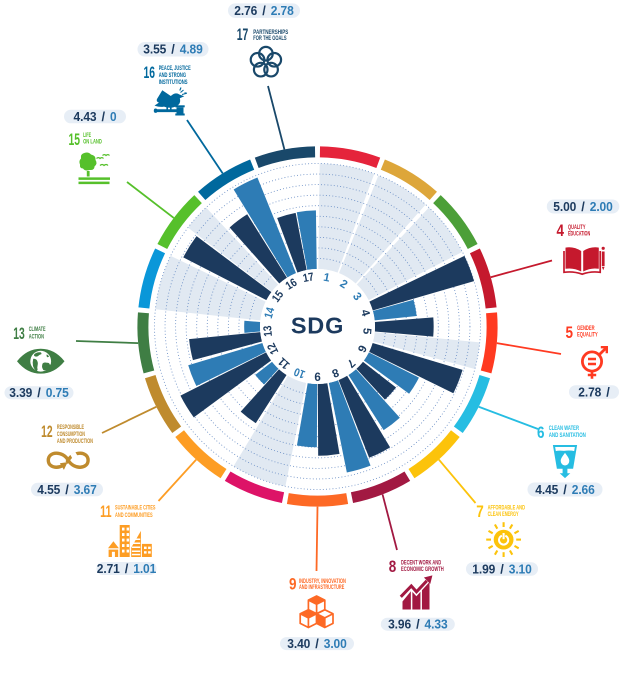  Describe the element at coordinates (135, 509) in the screenshot. I see `svg-text: SUSTAINABLE CITIES` at that location.